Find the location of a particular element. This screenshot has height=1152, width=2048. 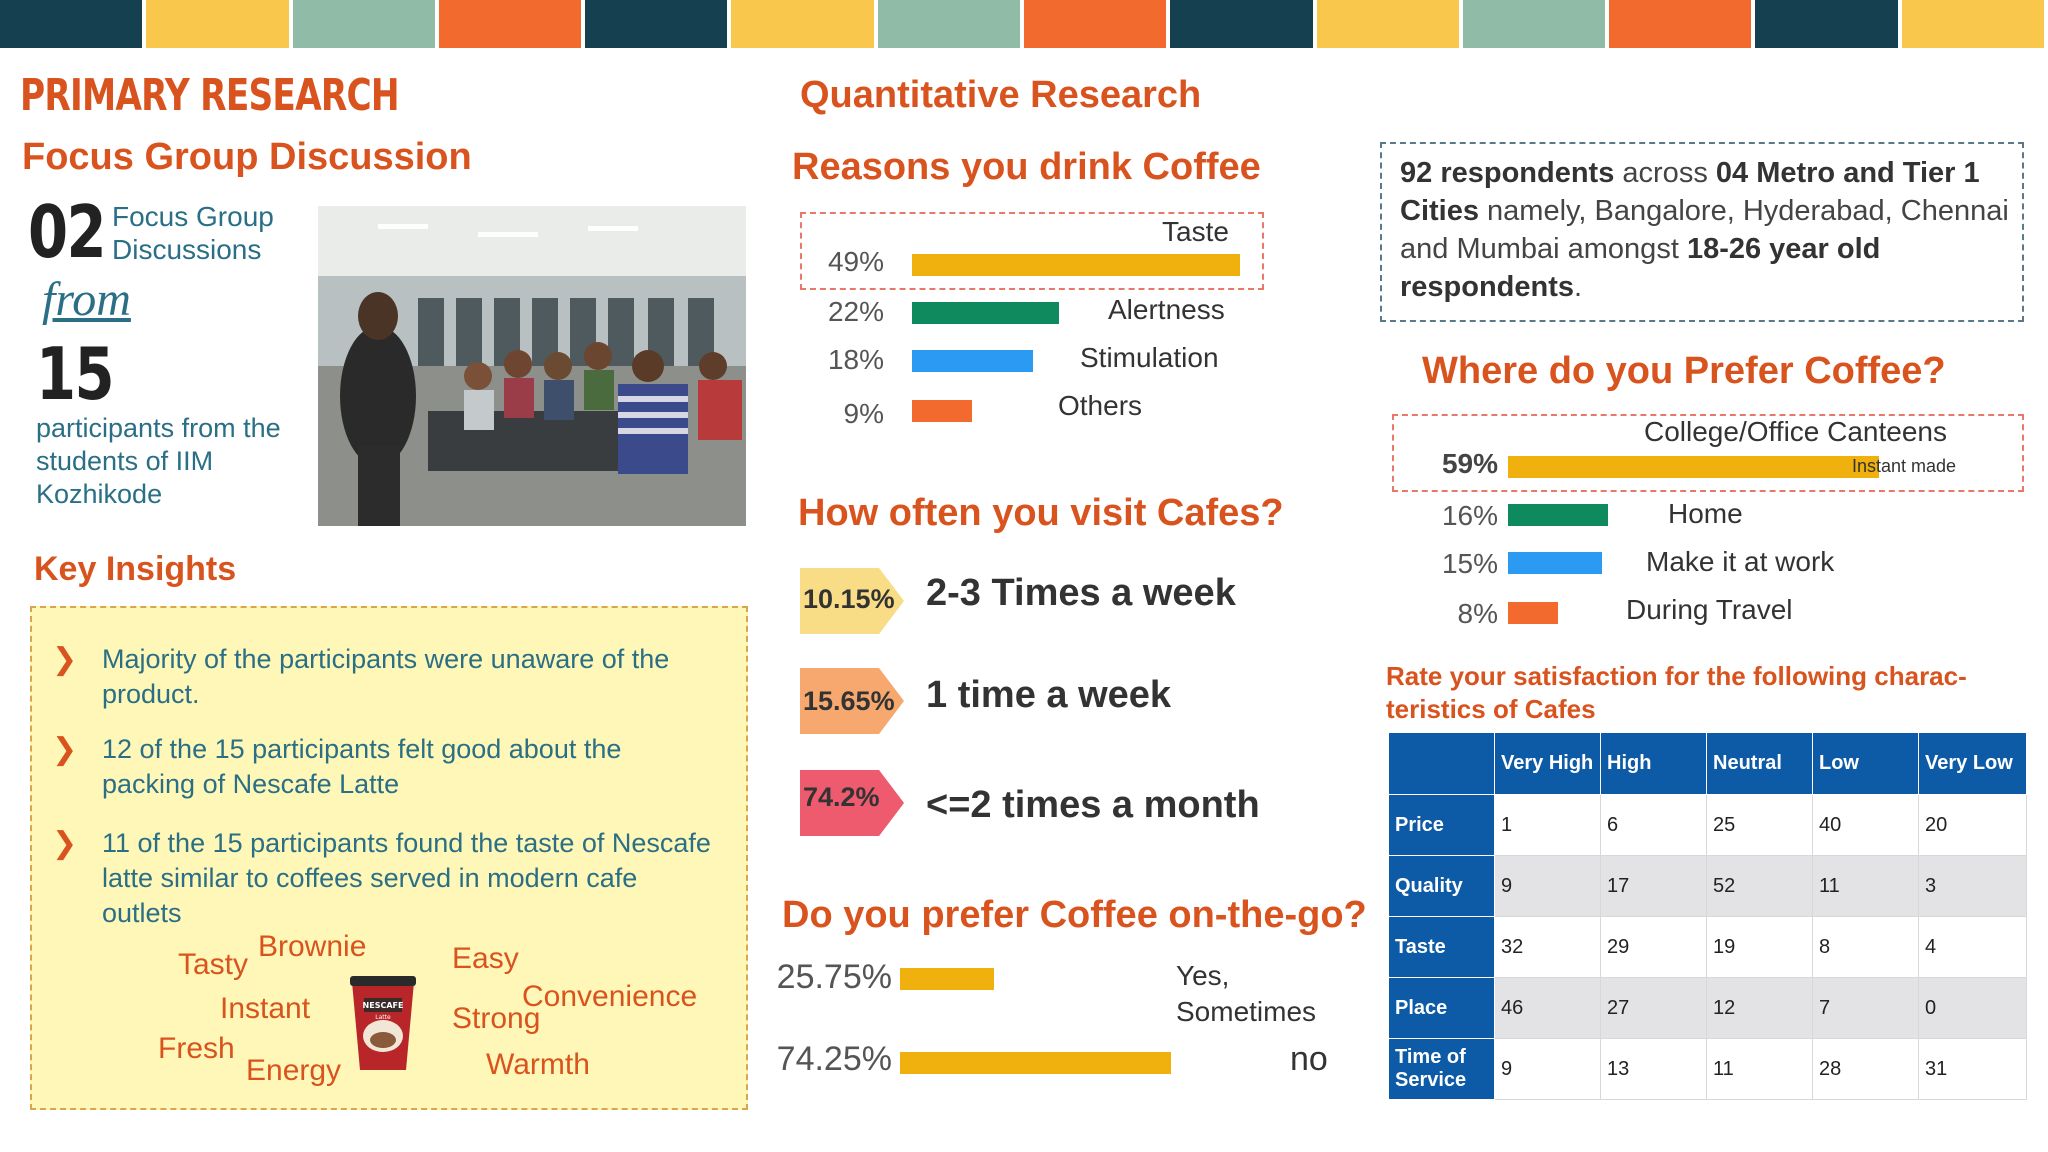

word-cloud-item: Strong is located at coordinates (496, 1018).